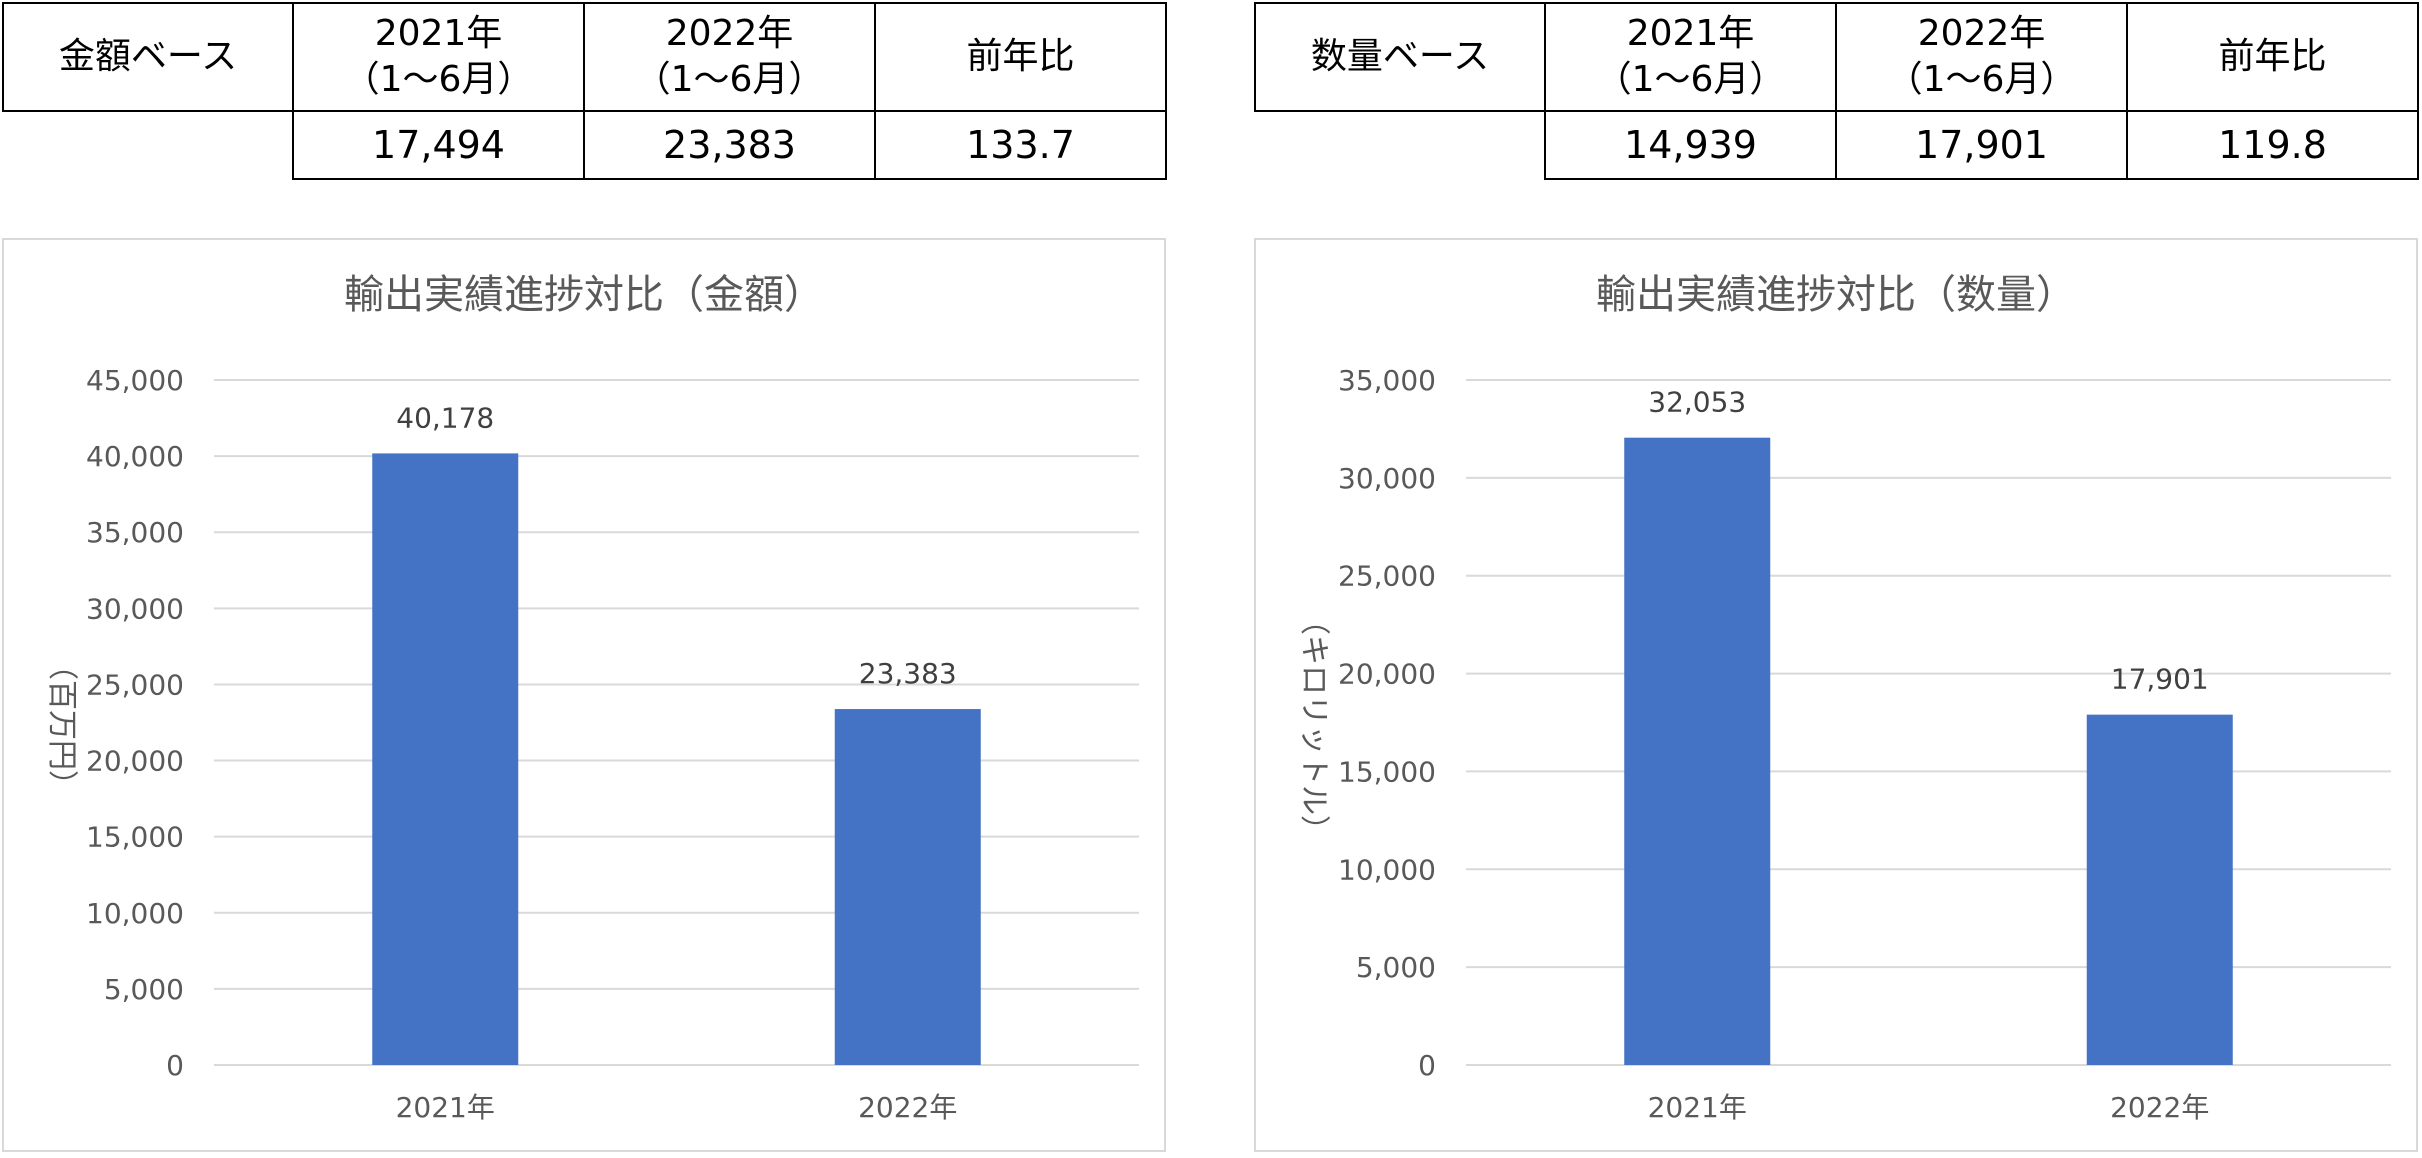 The width and height of the screenshot is (2422, 1158). Describe the element at coordinates (148, 57) in the screenshot. I see `table-header-base: 金額ベース` at that location.